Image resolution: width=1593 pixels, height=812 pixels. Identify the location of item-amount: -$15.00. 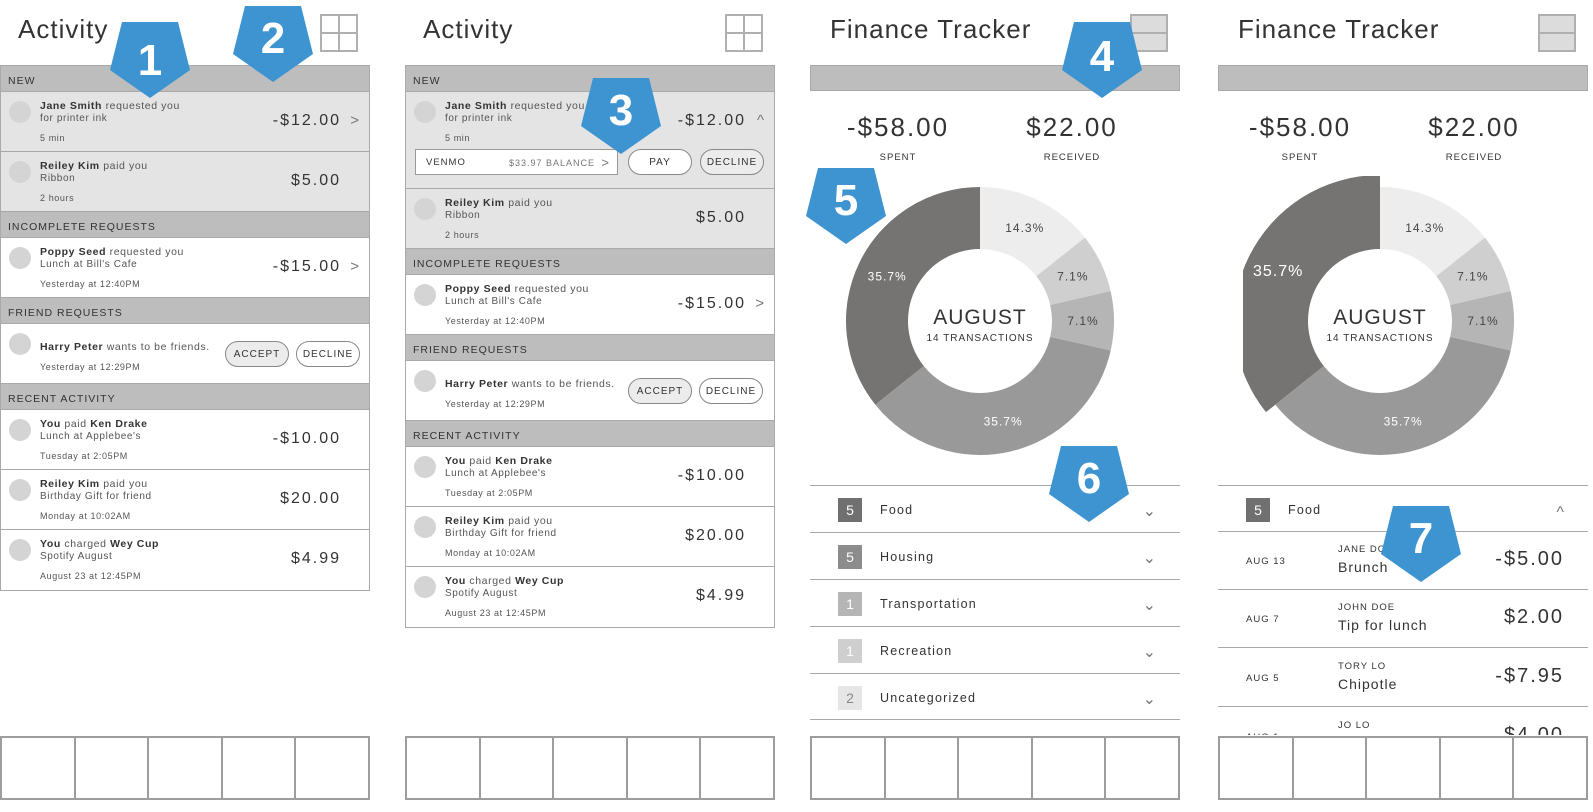
(711, 303).